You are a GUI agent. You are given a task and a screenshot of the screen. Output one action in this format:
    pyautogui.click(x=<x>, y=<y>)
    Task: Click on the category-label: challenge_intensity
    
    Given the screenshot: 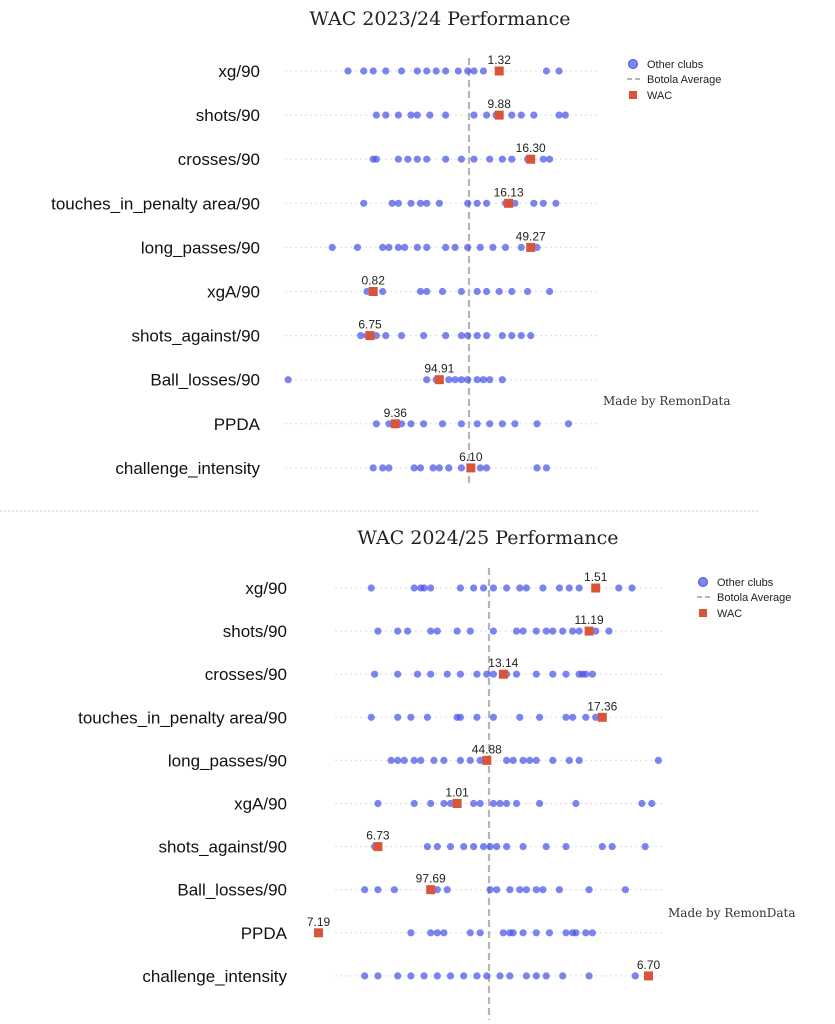 What is the action you would take?
    pyautogui.click(x=214, y=976)
    